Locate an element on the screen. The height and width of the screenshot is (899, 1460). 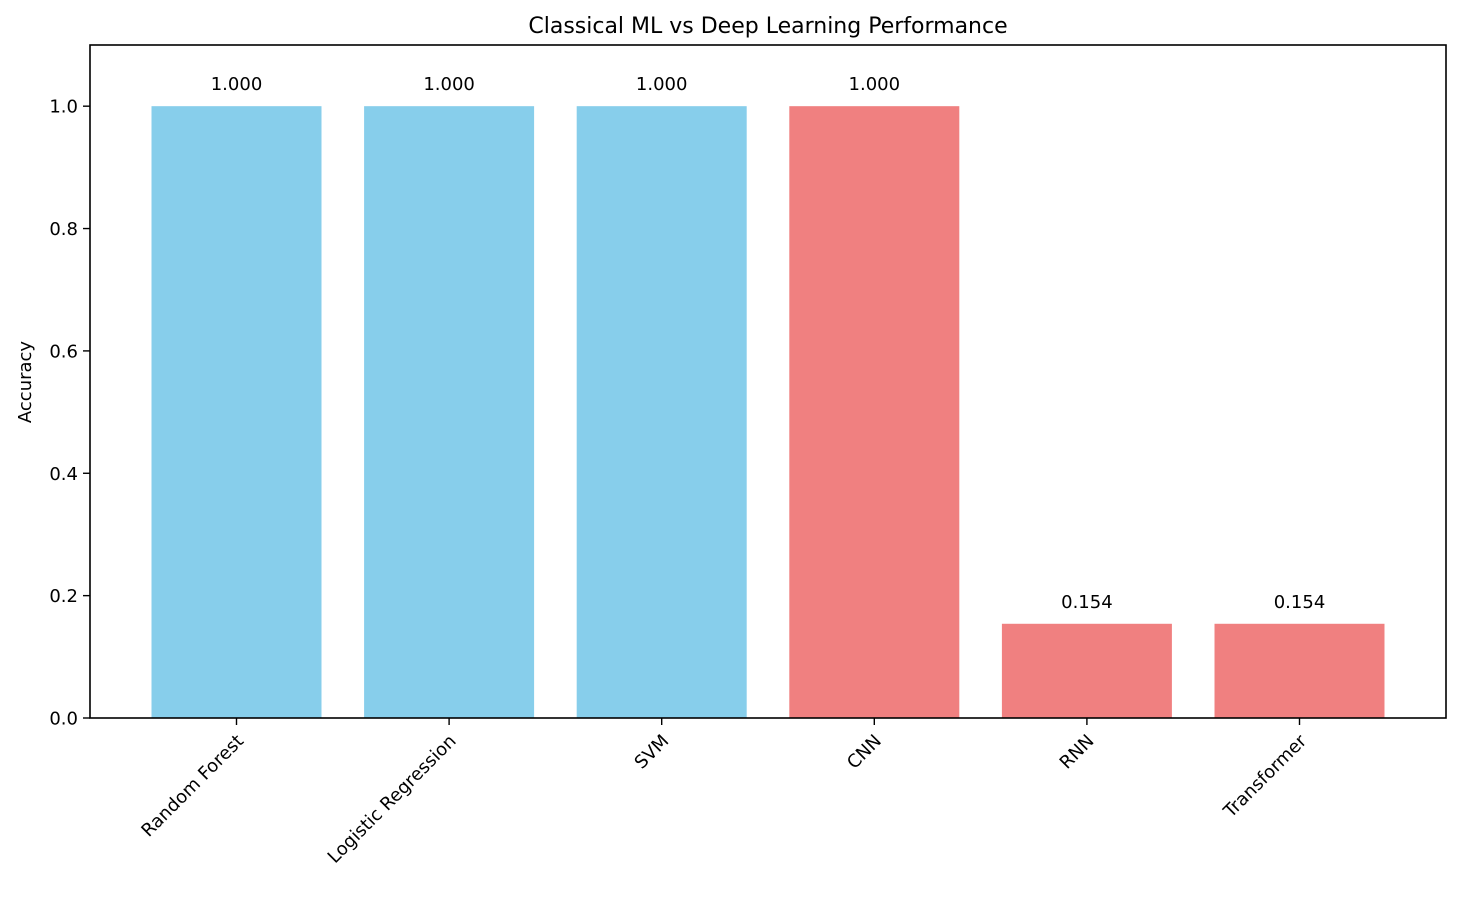
x-tick-label: RNN is located at coordinates (1077, 752).